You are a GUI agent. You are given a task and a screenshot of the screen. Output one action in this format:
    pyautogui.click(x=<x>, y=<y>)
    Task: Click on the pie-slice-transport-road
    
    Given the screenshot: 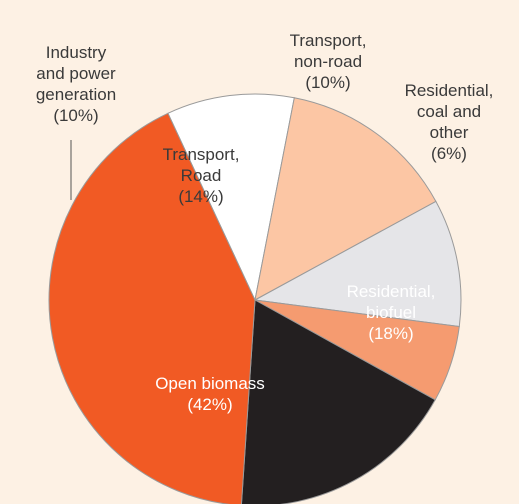 What is the action you would take?
    pyautogui.click(x=345, y=199)
    